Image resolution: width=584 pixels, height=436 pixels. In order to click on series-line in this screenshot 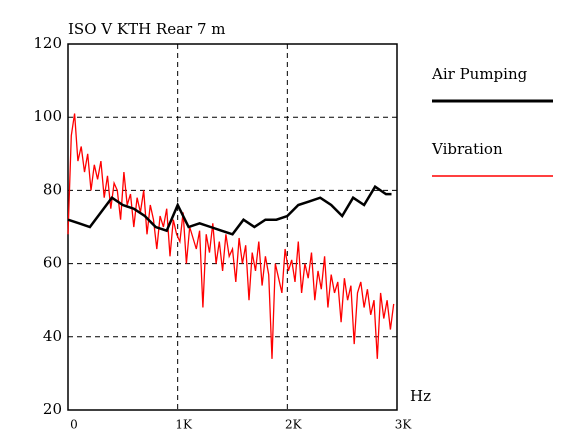, I will do `click(229, 210)`.